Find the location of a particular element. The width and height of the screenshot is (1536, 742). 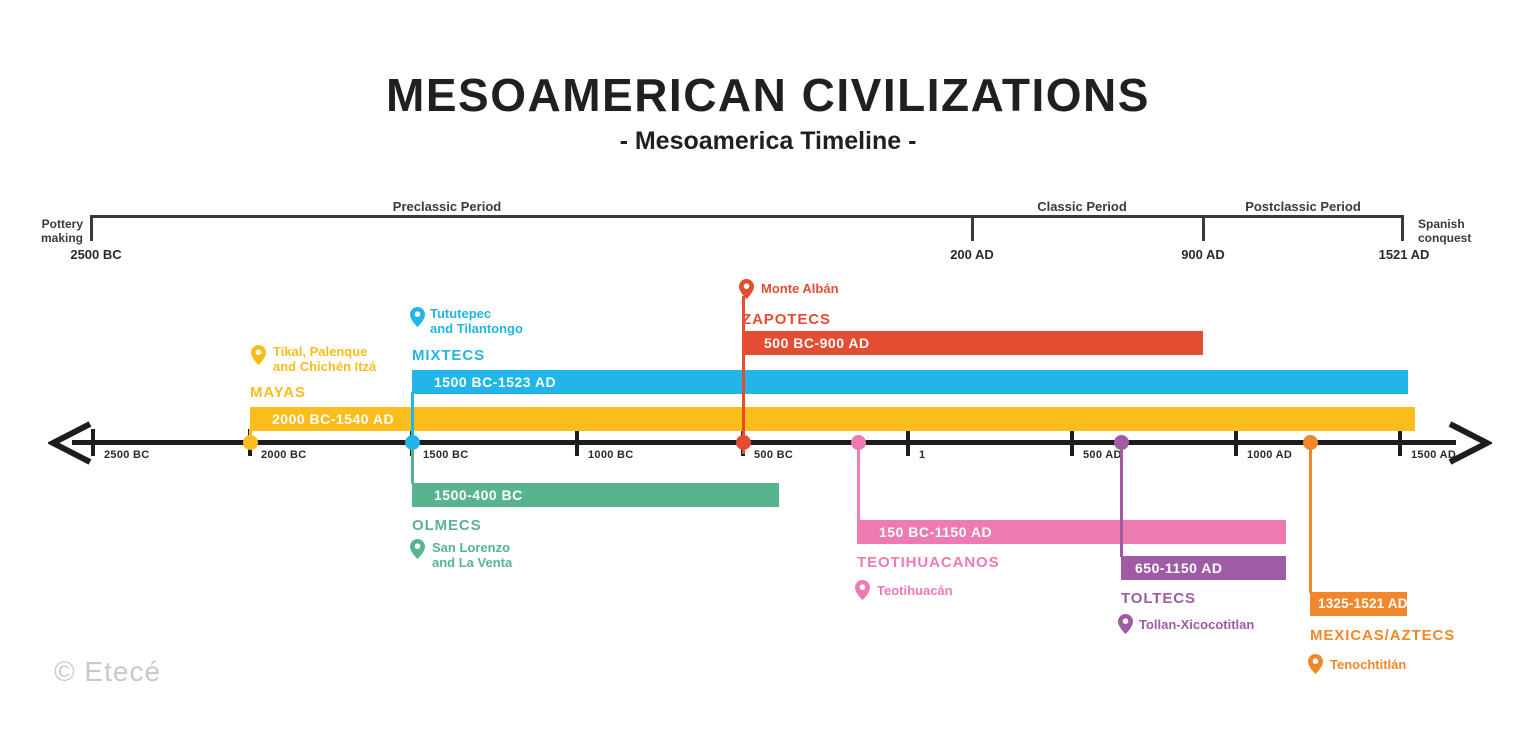

timeline-axis is located at coordinates (764, 442).